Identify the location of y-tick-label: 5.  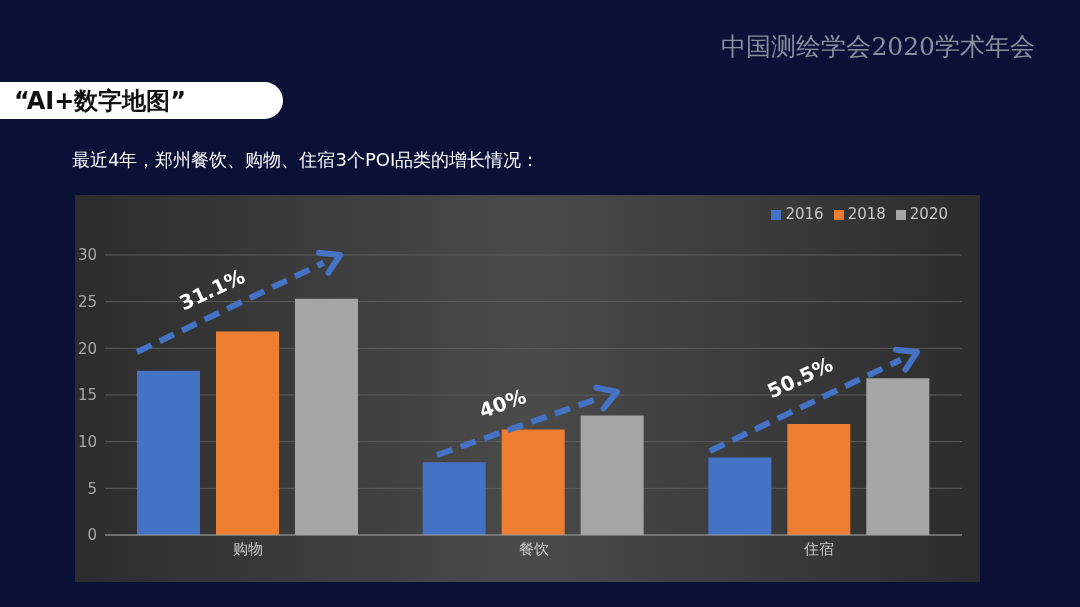
(92, 488).